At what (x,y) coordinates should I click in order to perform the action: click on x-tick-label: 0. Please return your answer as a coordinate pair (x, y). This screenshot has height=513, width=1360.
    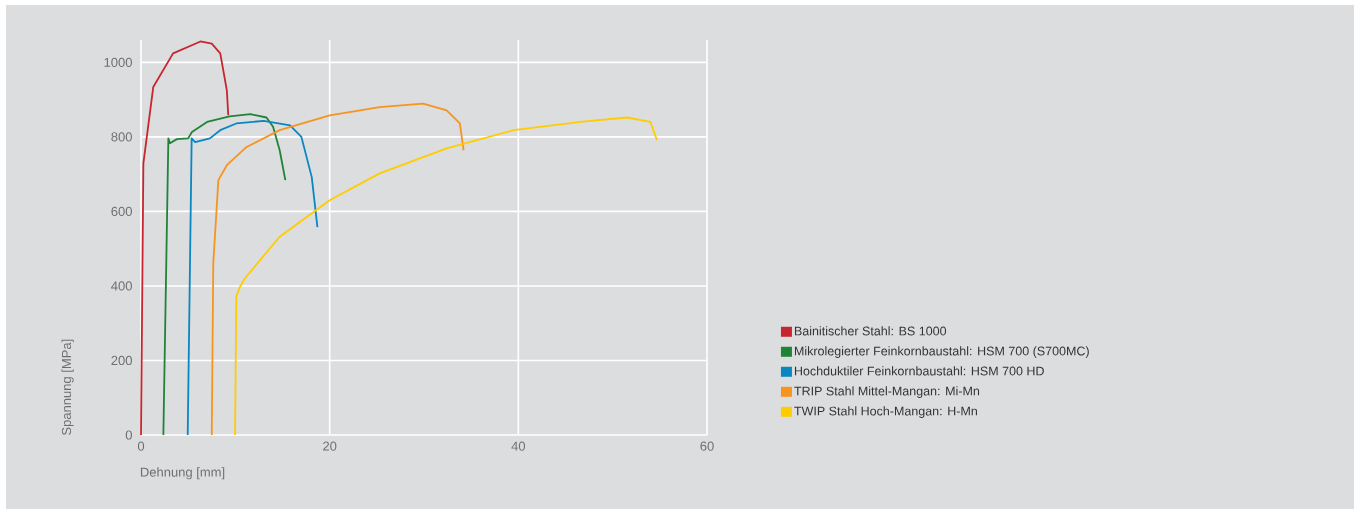
    Looking at the image, I should click on (141, 446).